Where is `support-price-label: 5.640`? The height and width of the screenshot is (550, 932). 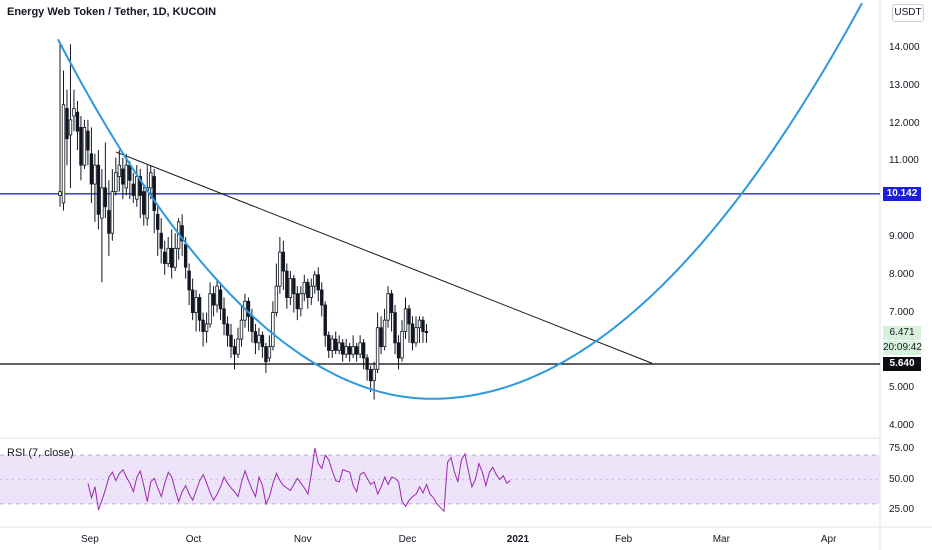 support-price-label: 5.640 is located at coordinates (902, 364).